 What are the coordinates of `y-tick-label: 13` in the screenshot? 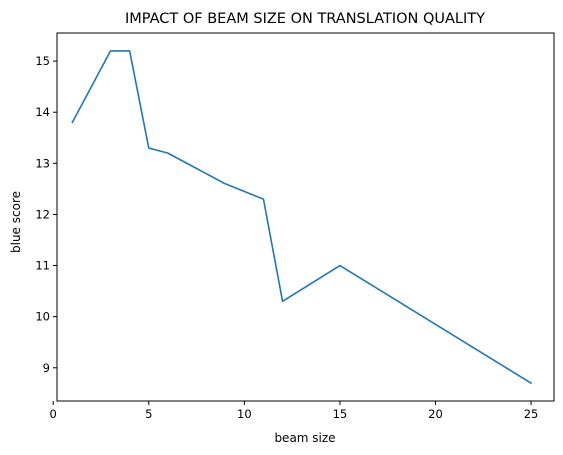 It's located at (42, 163).